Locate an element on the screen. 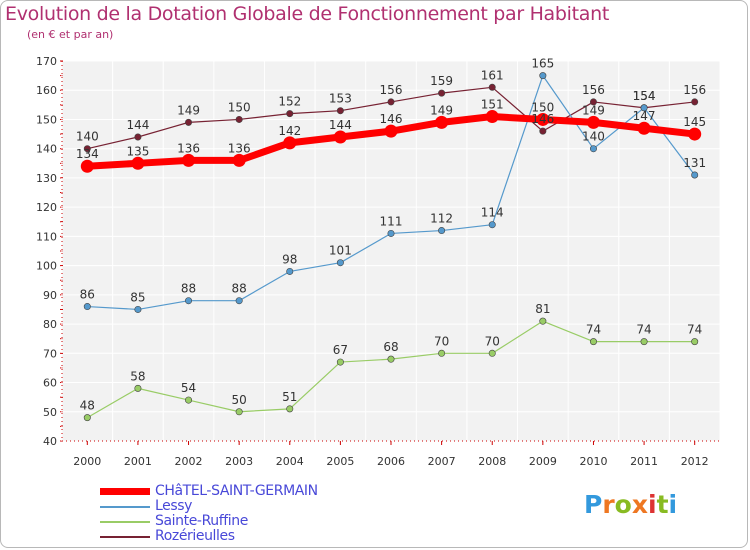 This screenshot has height=550, width=750. y-tick-label: 120 is located at coordinates (46, 207).